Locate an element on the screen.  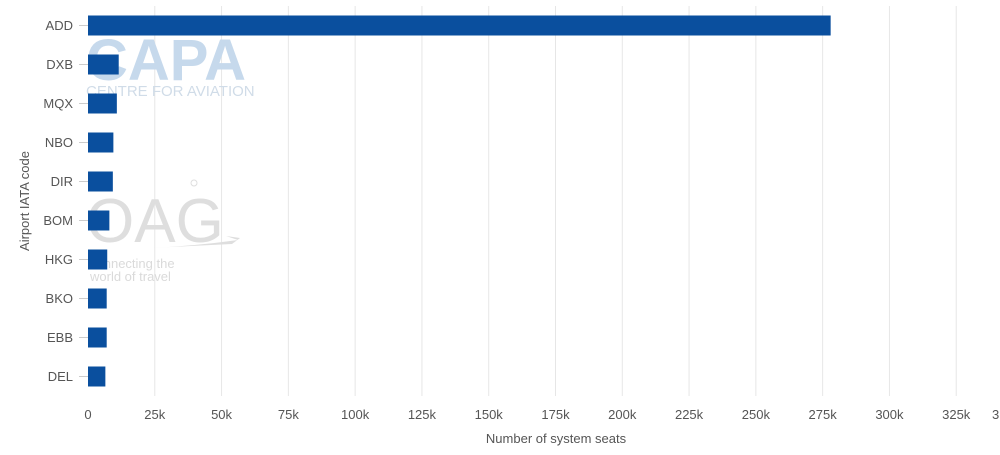
y-tick-label: EBB is located at coordinates (60, 337).